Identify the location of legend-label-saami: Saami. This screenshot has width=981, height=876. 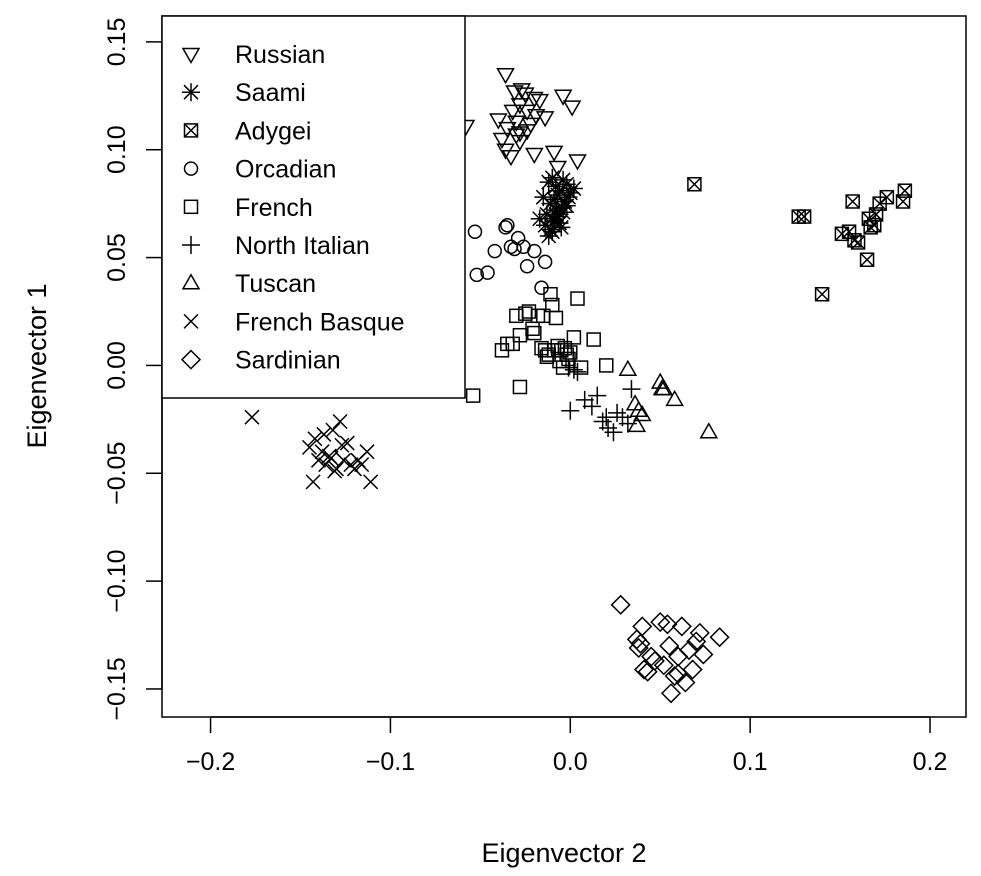
(270, 93).